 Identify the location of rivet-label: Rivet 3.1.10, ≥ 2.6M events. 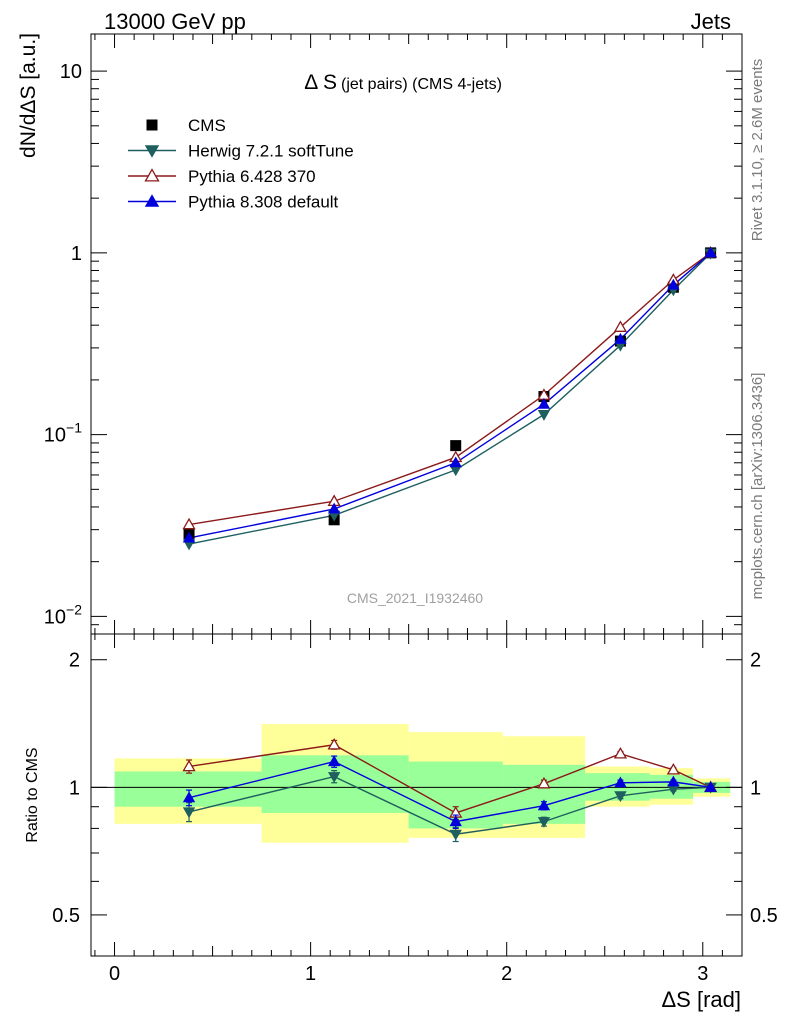
(757, 150).